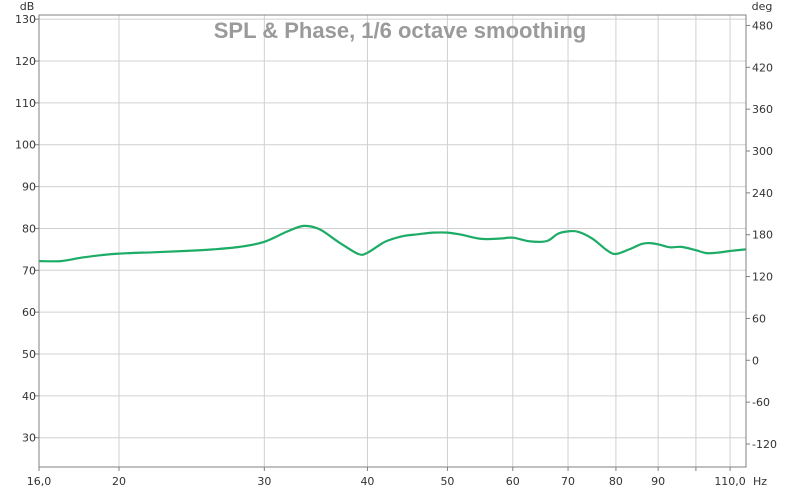 This screenshot has height=493, width=800. I want to click on x-tick-label: 40, so click(367, 481).